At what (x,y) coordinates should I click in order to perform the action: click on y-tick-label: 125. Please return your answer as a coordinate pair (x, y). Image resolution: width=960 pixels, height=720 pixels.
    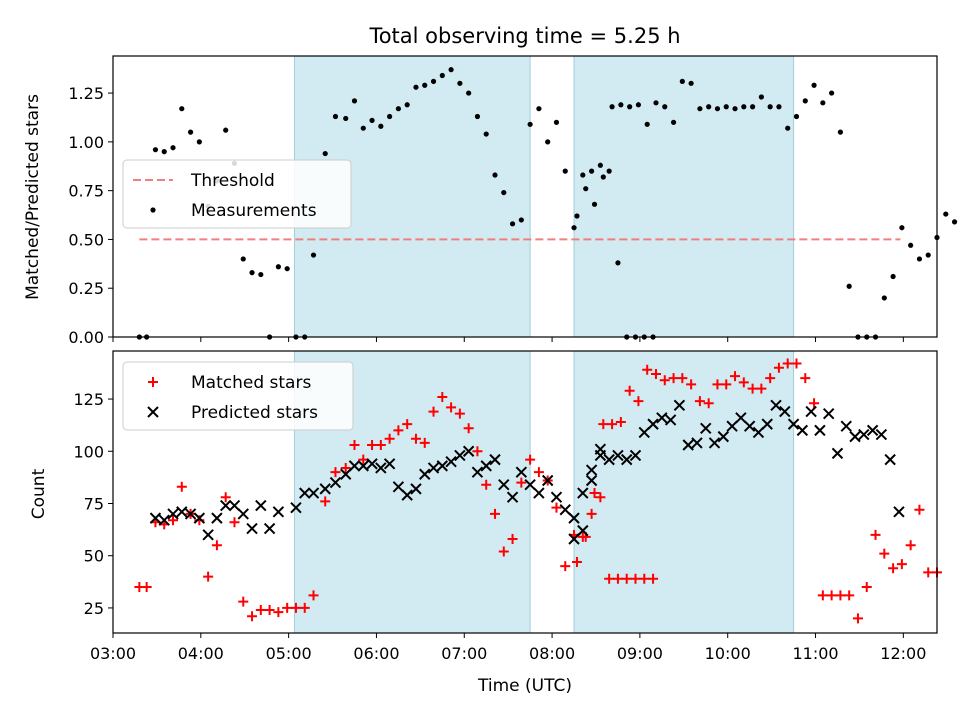
    Looking at the image, I should click on (88, 399).